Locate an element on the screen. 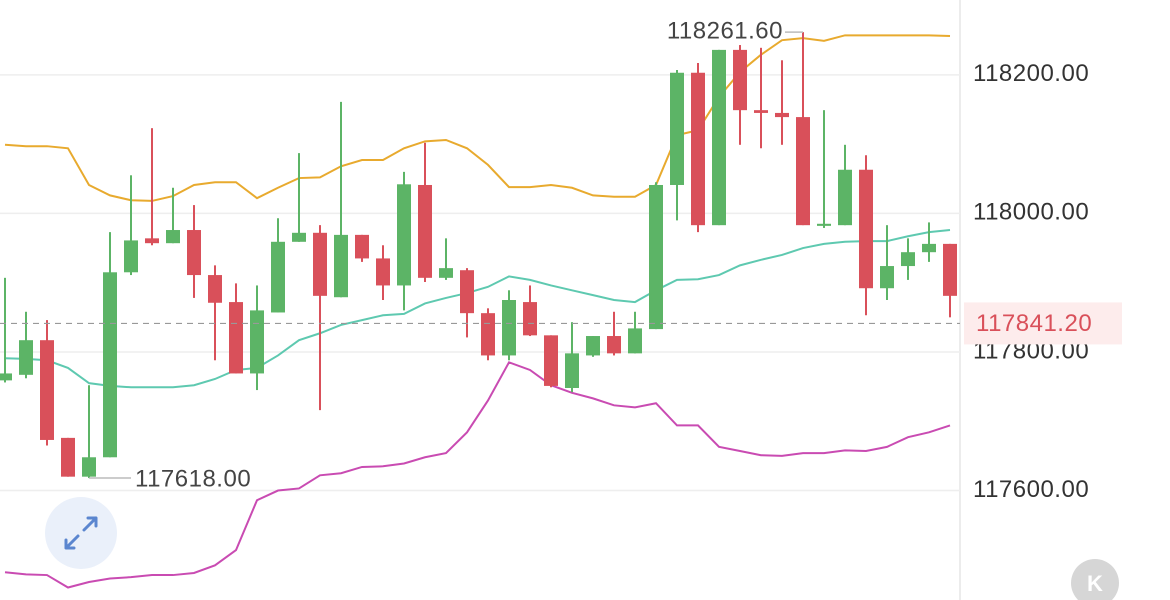  logo: K is located at coordinates (1095, 579).